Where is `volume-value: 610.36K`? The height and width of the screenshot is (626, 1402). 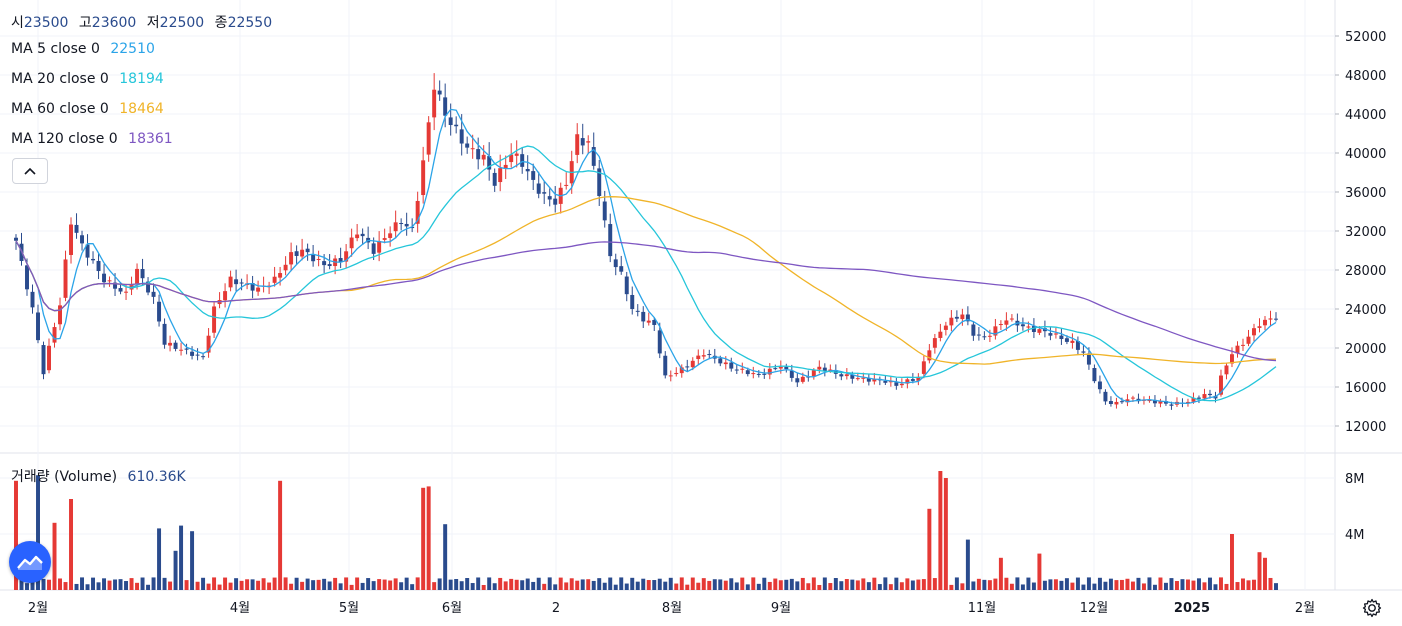
volume-value: 610.36K is located at coordinates (156, 477).